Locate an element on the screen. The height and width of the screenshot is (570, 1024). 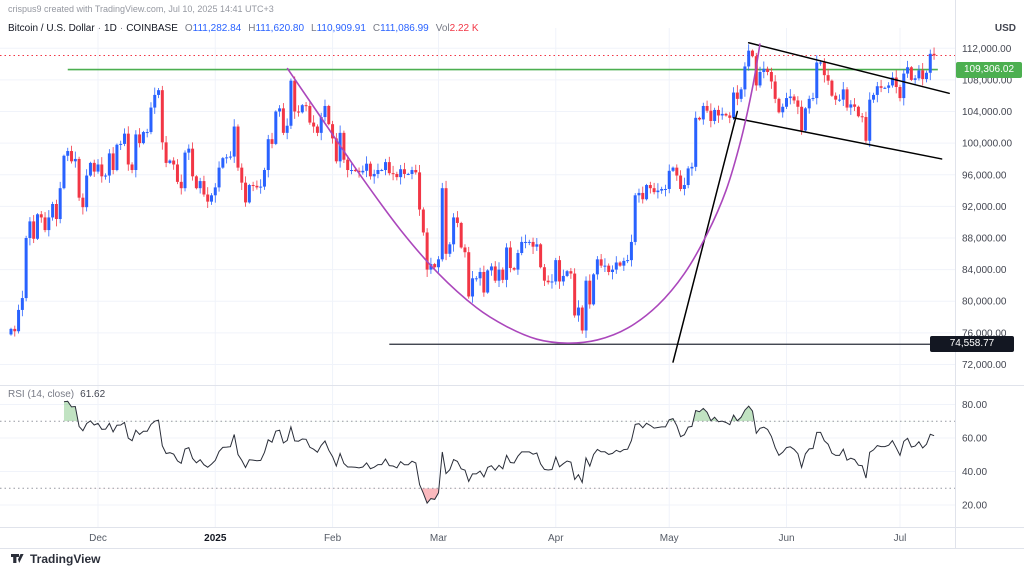
svg-text: 88,000.00 is located at coordinates (984, 238).